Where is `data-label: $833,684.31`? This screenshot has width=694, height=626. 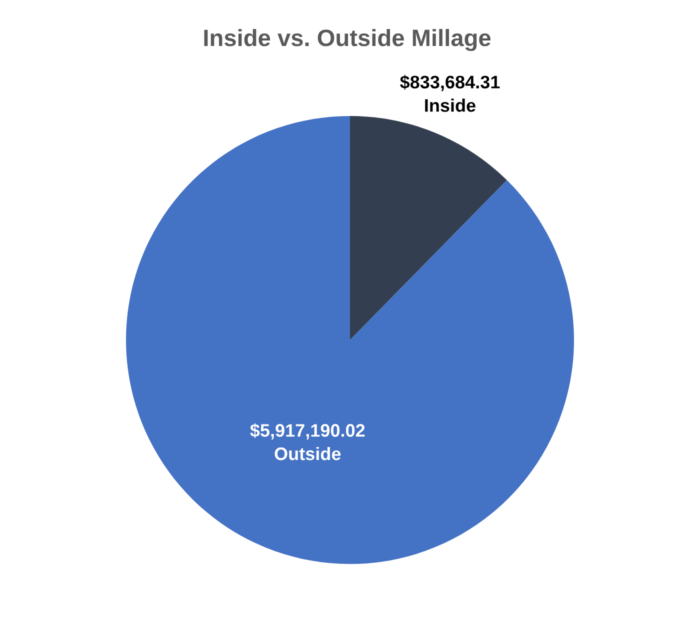
data-label: $833,684.31 is located at coordinates (450, 83).